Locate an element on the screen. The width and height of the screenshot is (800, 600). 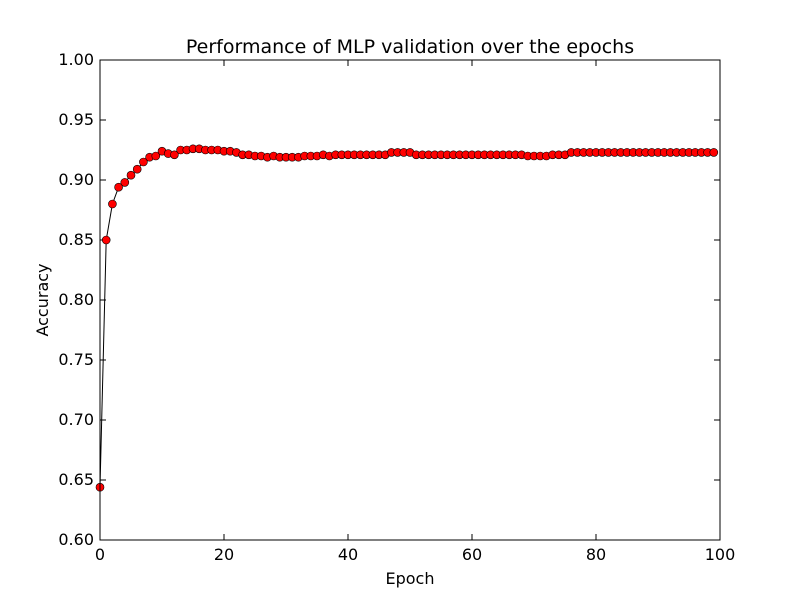
y-tick-label: 0.60 is located at coordinates (76, 539).